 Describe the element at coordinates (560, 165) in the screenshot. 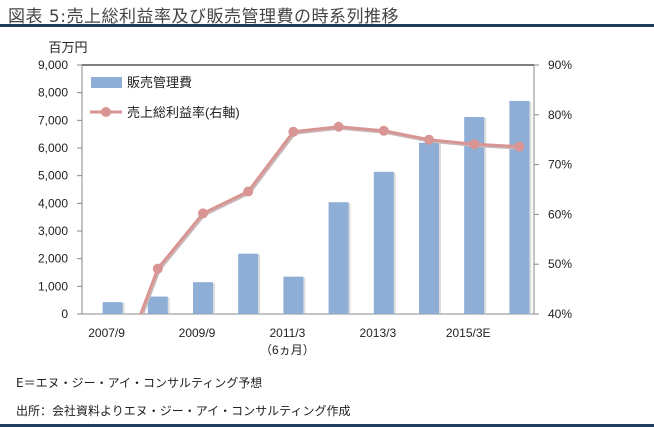

I see `right-tick-label: 70%` at that location.